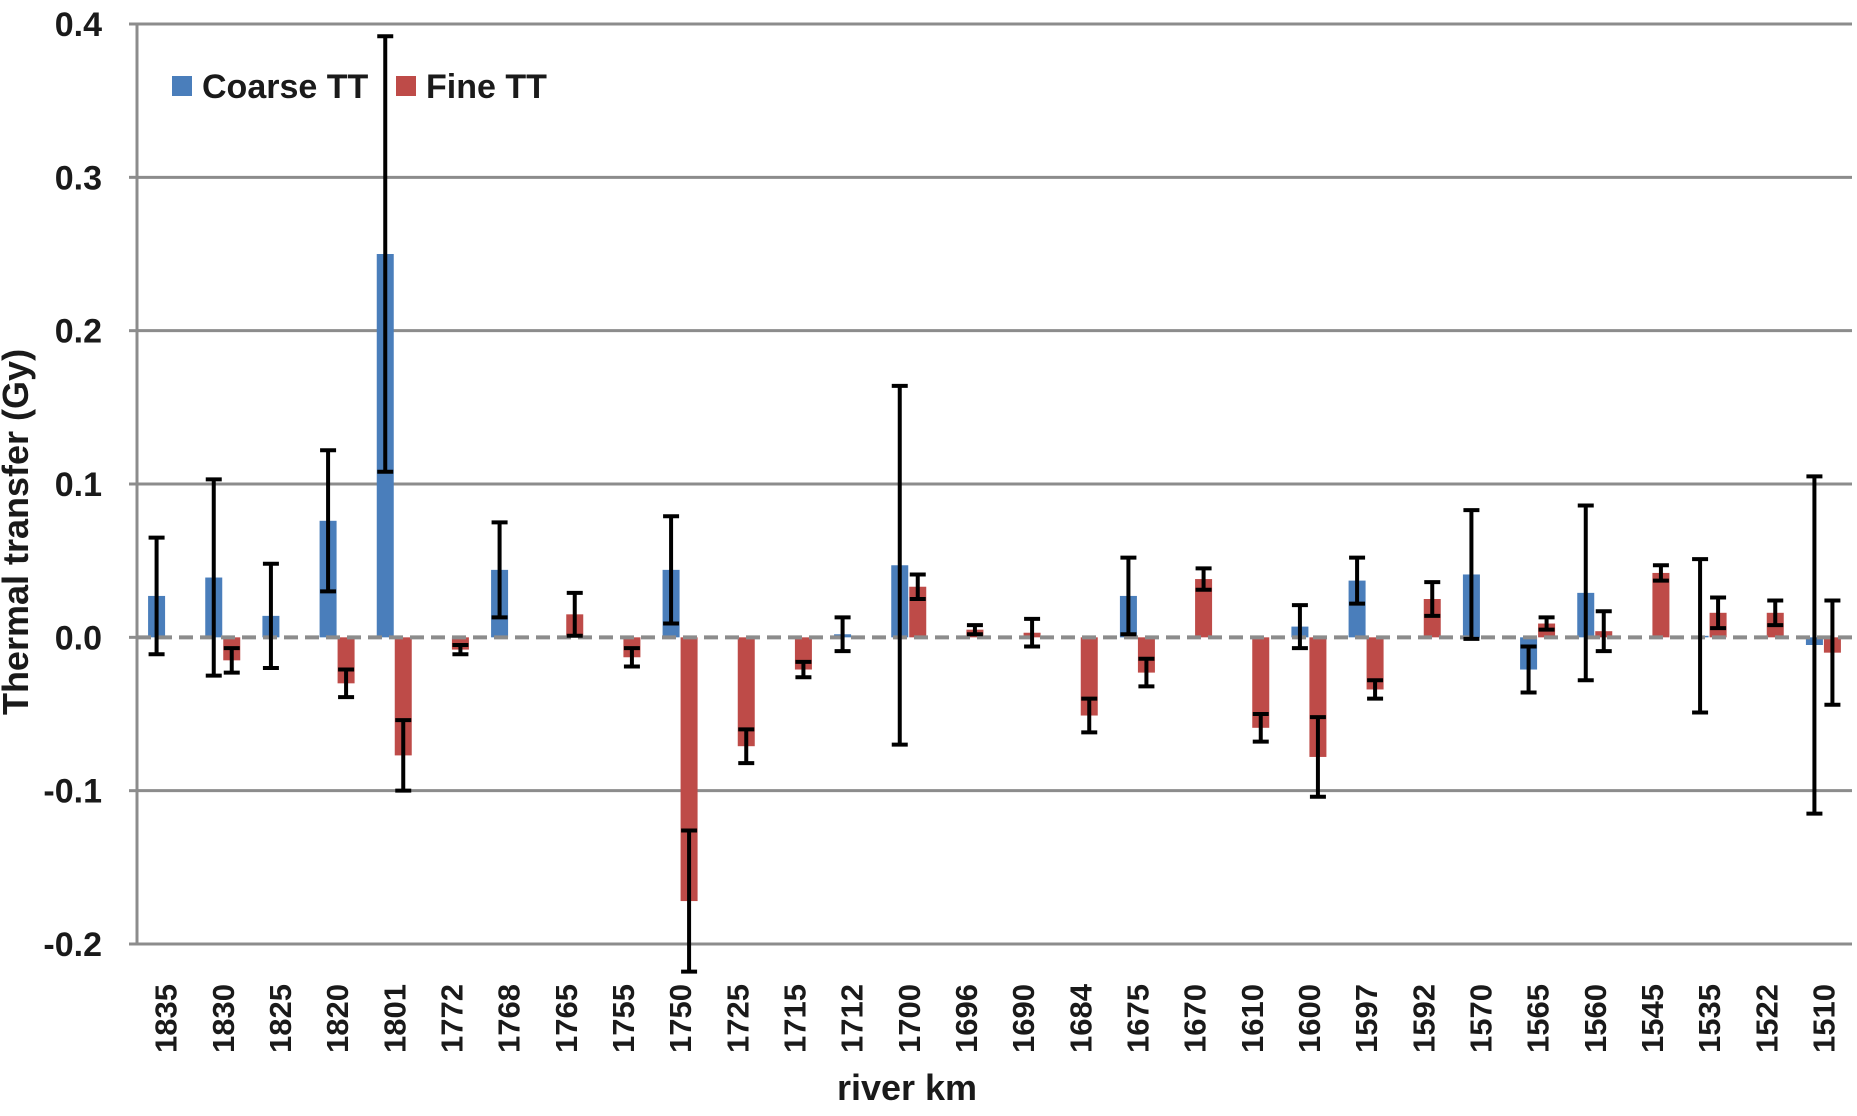 The width and height of the screenshot is (1857, 1116). What do you see at coordinates (1309, 1018) in the screenshot?
I see `x-tick-label: 1600` at bounding box center [1309, 1018].